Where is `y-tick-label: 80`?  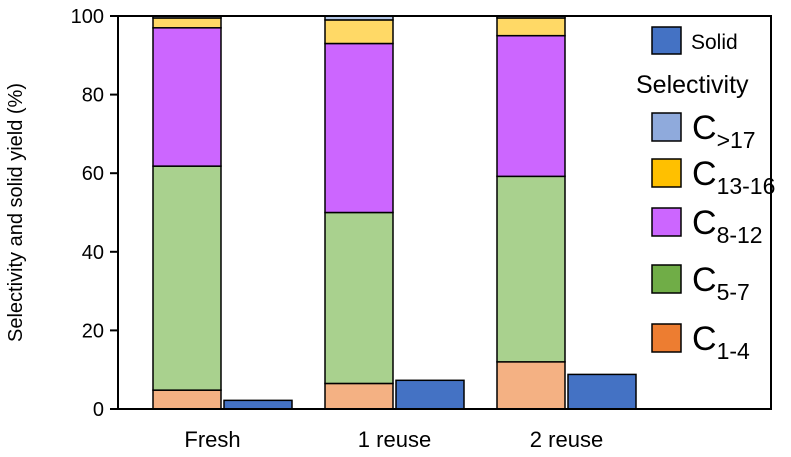
y-tick-label: 80 is located at coordinates (93, 96).